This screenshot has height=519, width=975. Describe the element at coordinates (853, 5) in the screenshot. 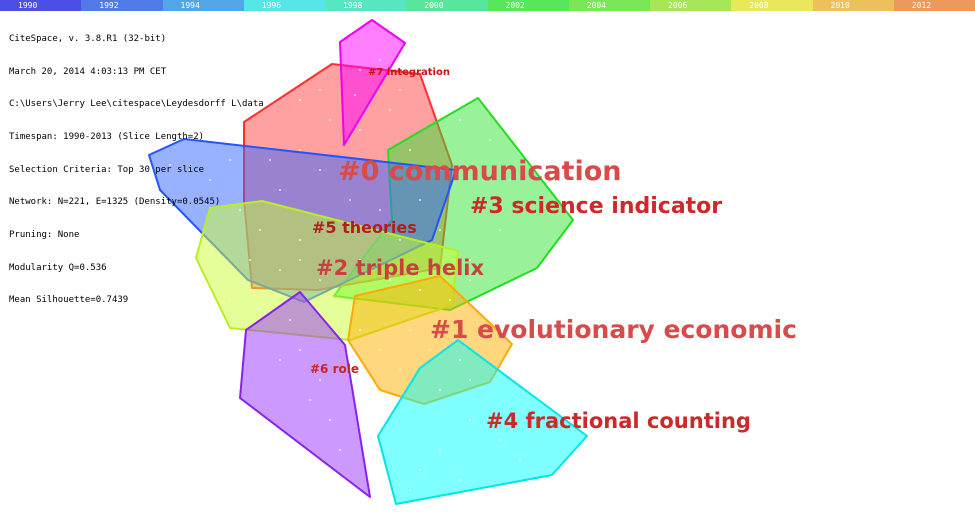

I see `timeline-year-2010: 2010` at that location.